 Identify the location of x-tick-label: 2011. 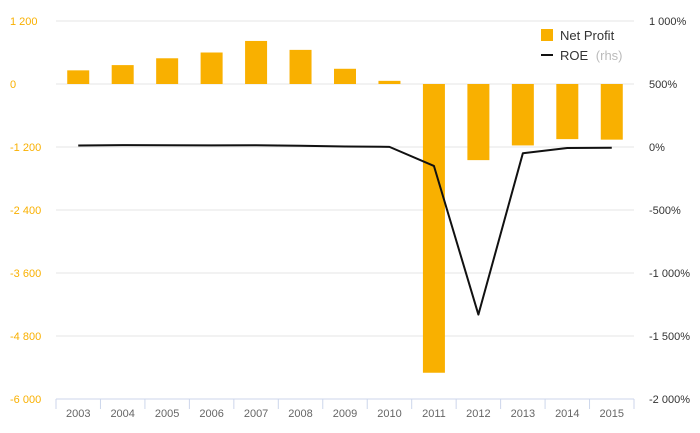
(434, 414).